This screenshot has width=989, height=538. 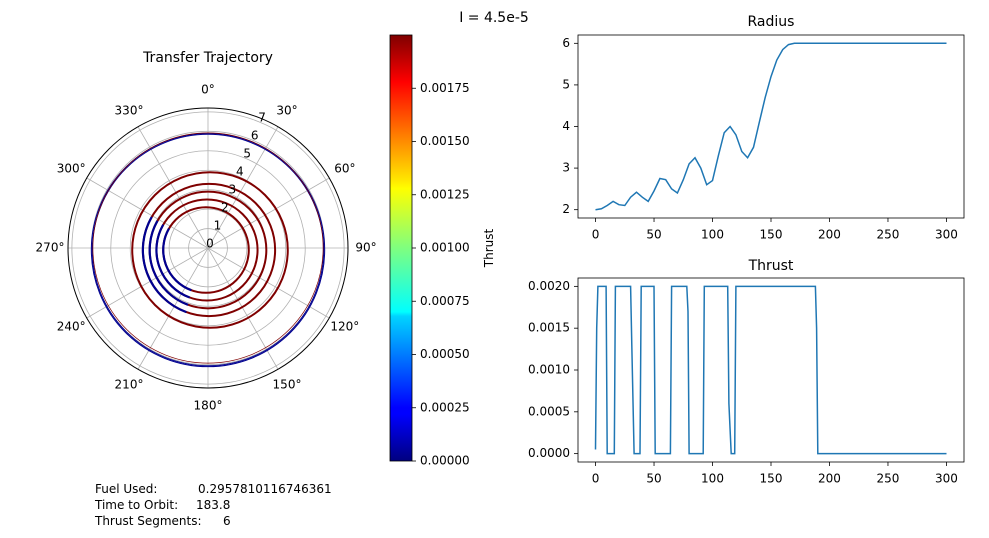 I want to click on y-tick-label: 0.0020, so click(x=549, y=286).